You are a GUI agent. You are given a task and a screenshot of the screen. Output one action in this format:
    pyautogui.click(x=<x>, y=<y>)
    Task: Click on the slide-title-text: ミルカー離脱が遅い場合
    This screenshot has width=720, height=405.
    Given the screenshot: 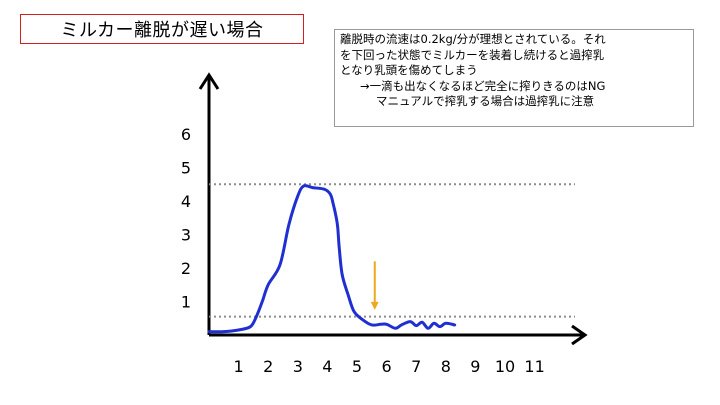 What is the action you would take?
    pyautogui.click(x=162, y=30)
    